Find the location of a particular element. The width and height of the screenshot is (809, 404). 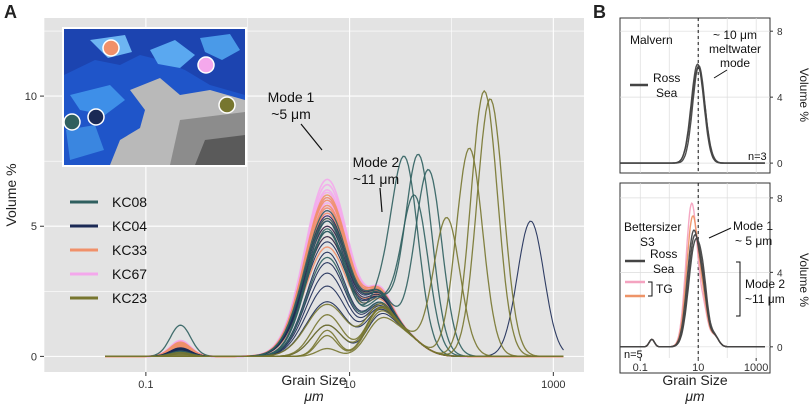

map-point-kc08 is located at coordinates (72, 122).